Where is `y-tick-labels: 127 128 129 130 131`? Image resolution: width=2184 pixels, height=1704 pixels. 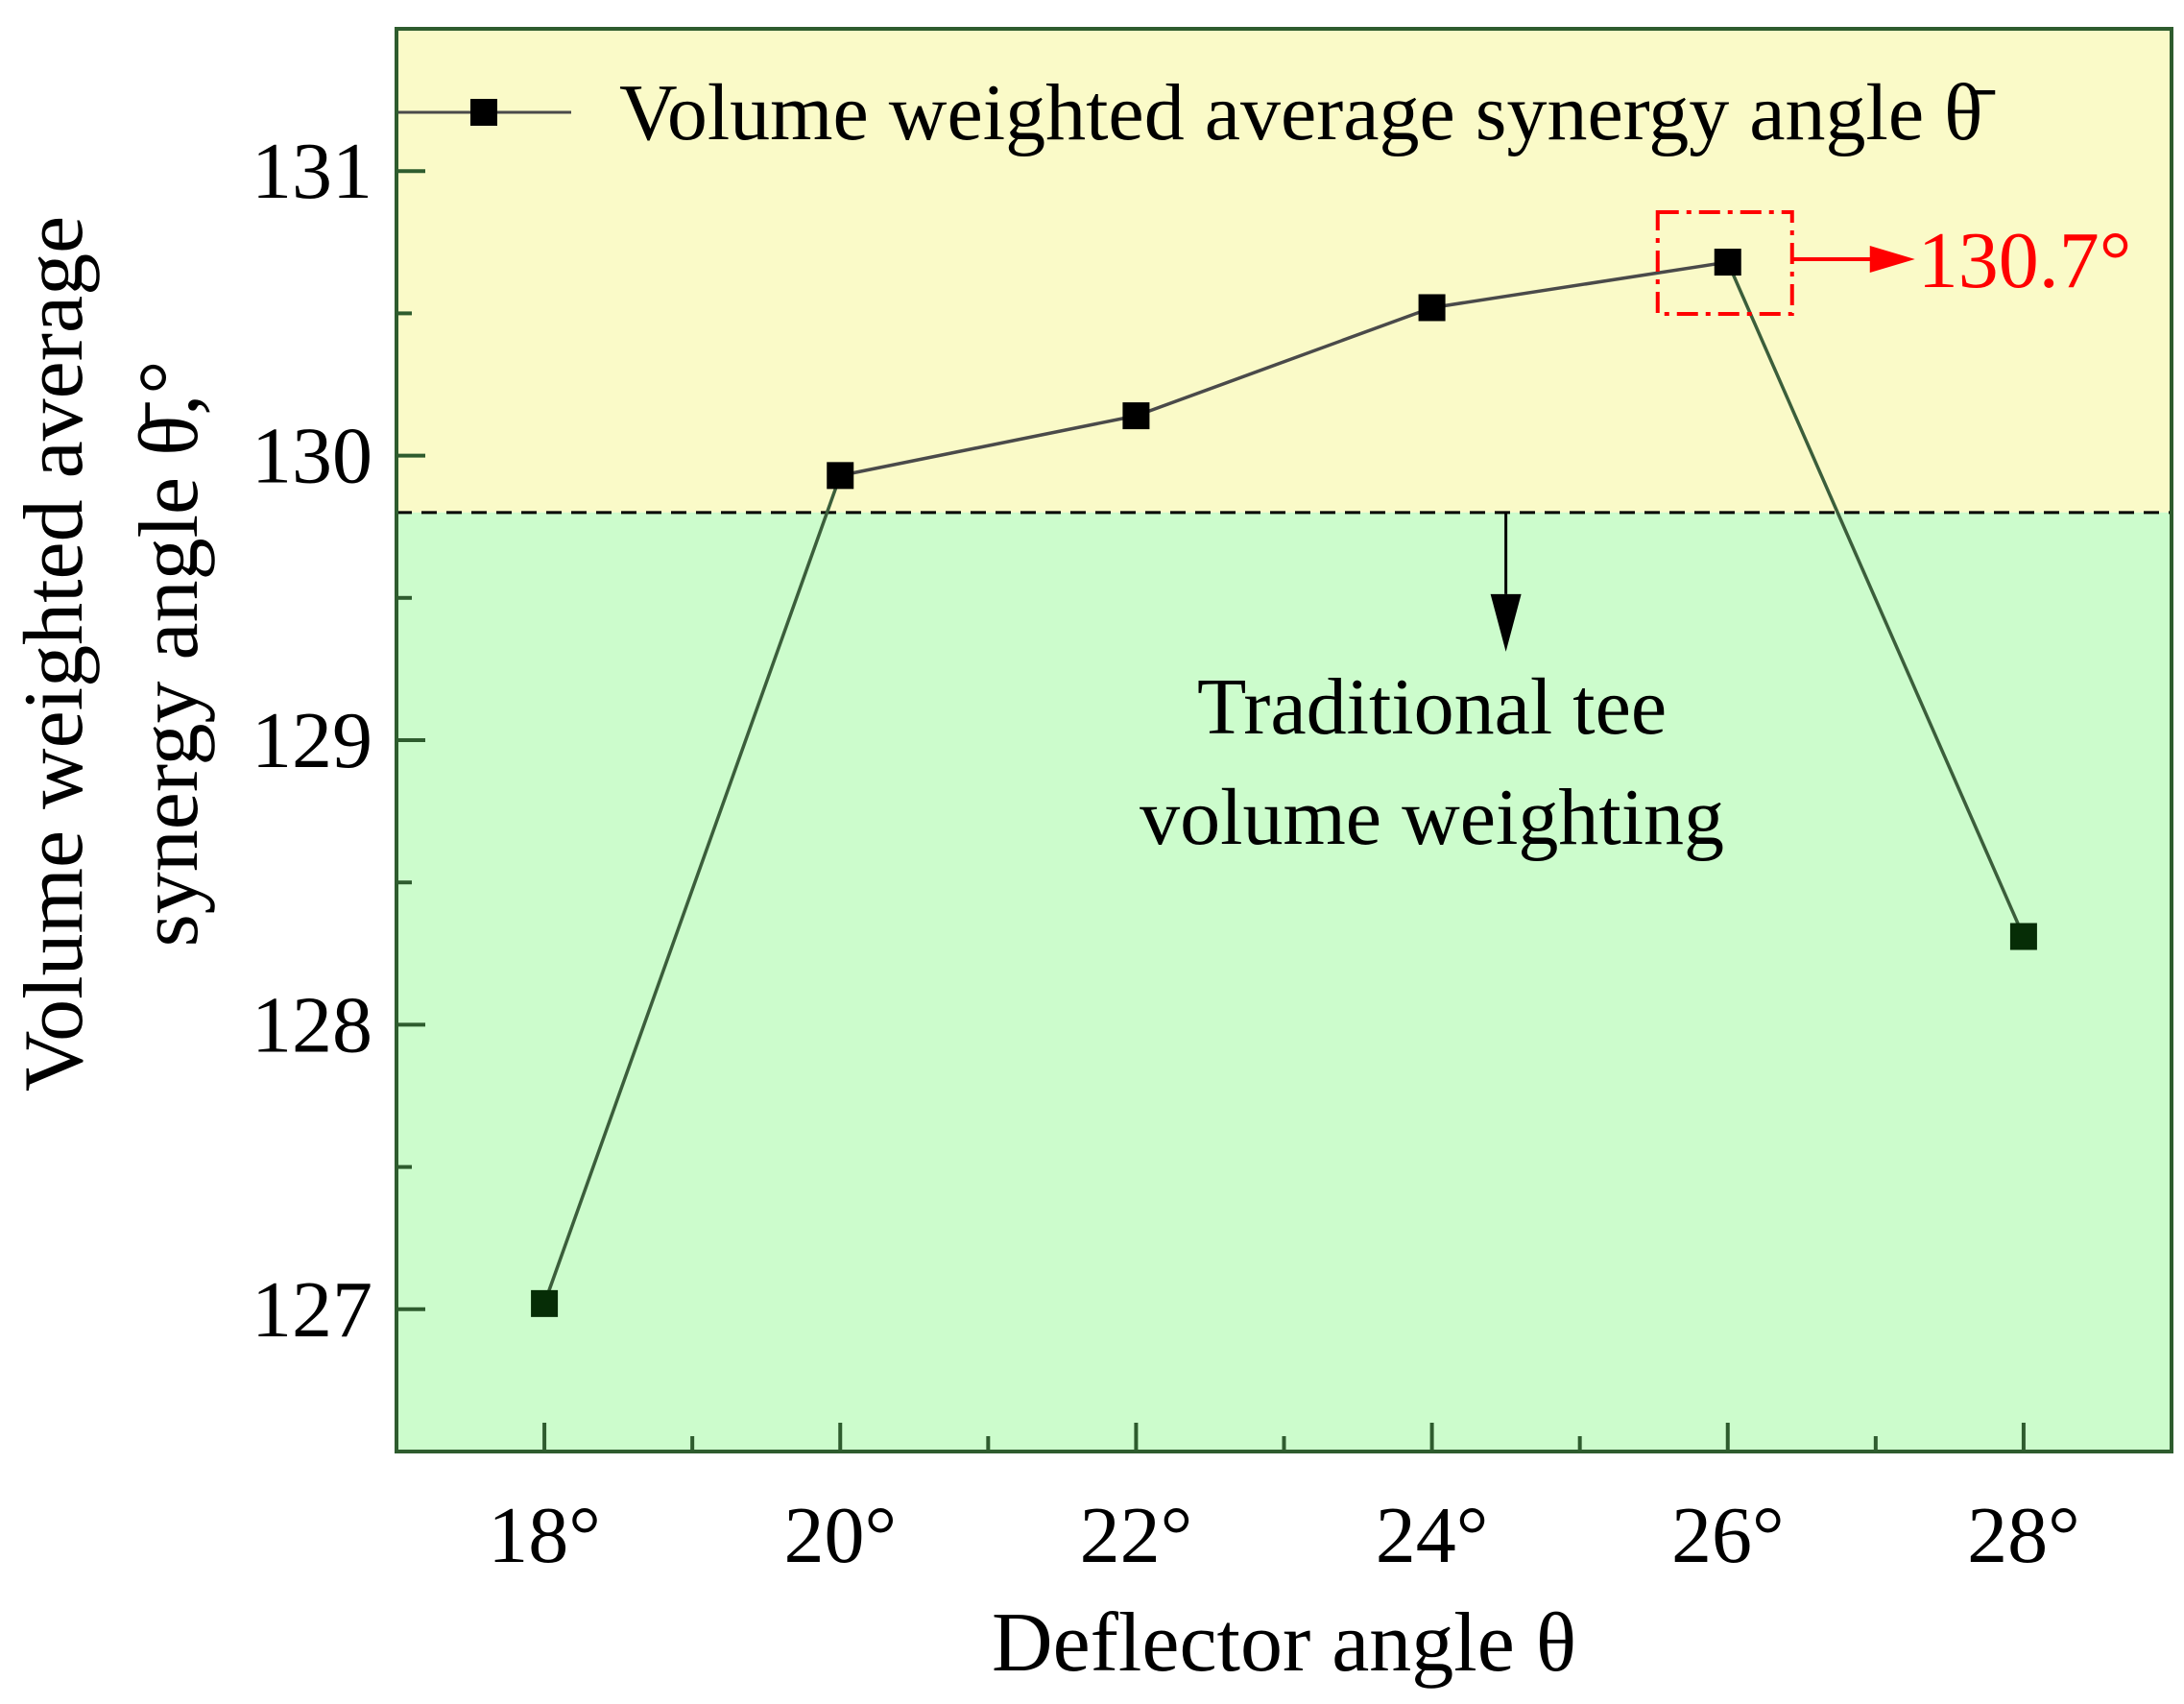 y-tick-labels: 127 128 129 130 131 is located at coordinates (312, 741).